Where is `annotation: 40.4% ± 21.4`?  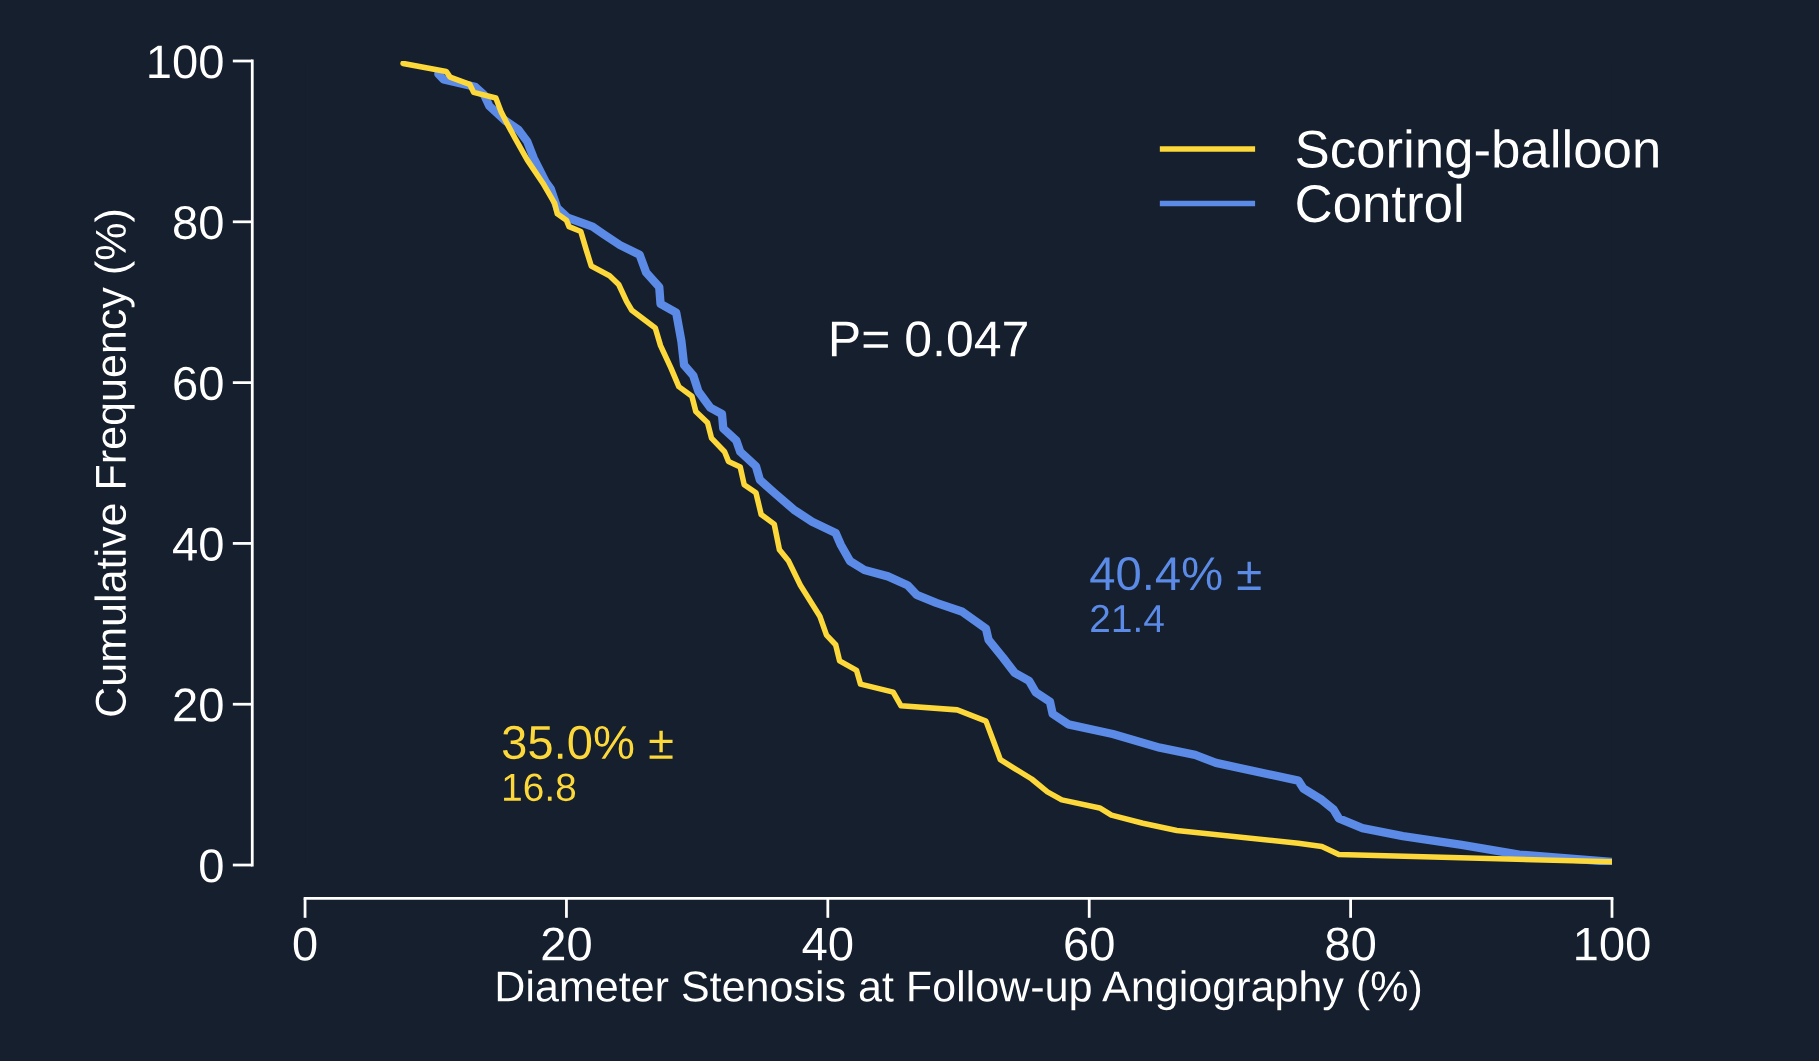 annotation: 40.4% ± 21.4 is located at coordinates (1175, 594).